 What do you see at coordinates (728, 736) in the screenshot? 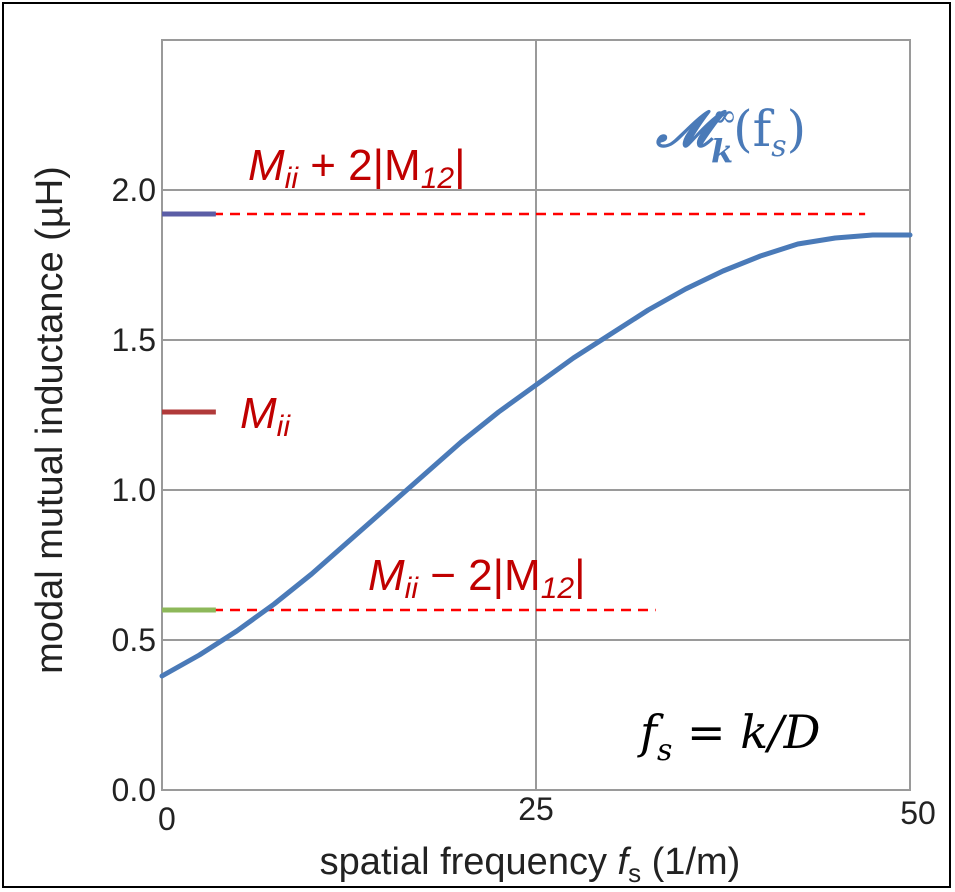
I see `formula: fs = k/D` at bounding box center [728, 736].